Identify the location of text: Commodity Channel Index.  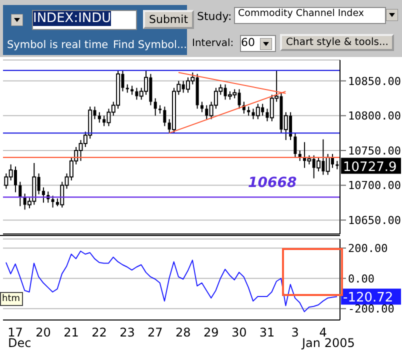
(310, 15).